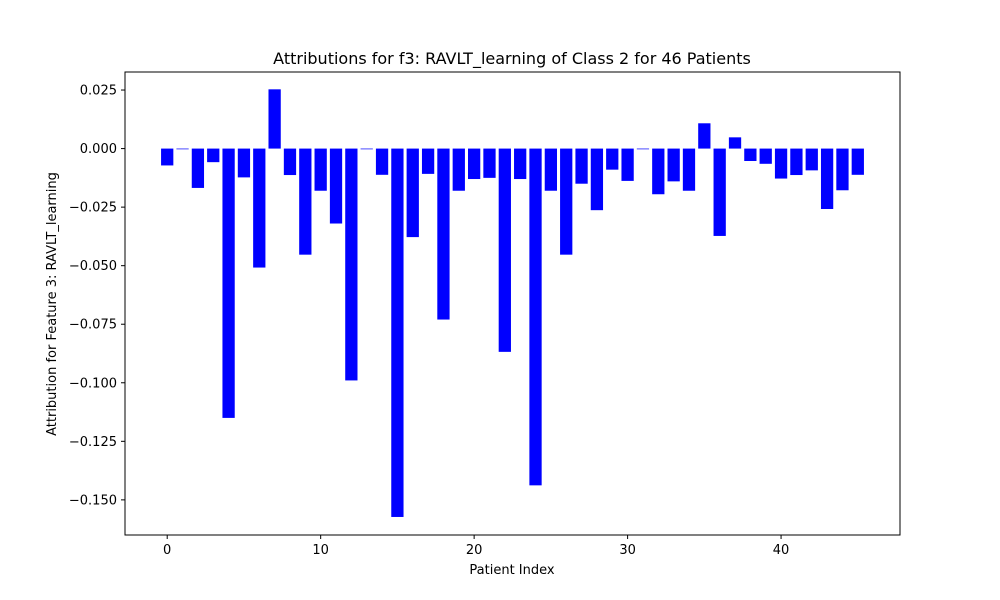 The image size is (1000, 600). I want to click on y-tick-label: −0.075, so click(93, 325).